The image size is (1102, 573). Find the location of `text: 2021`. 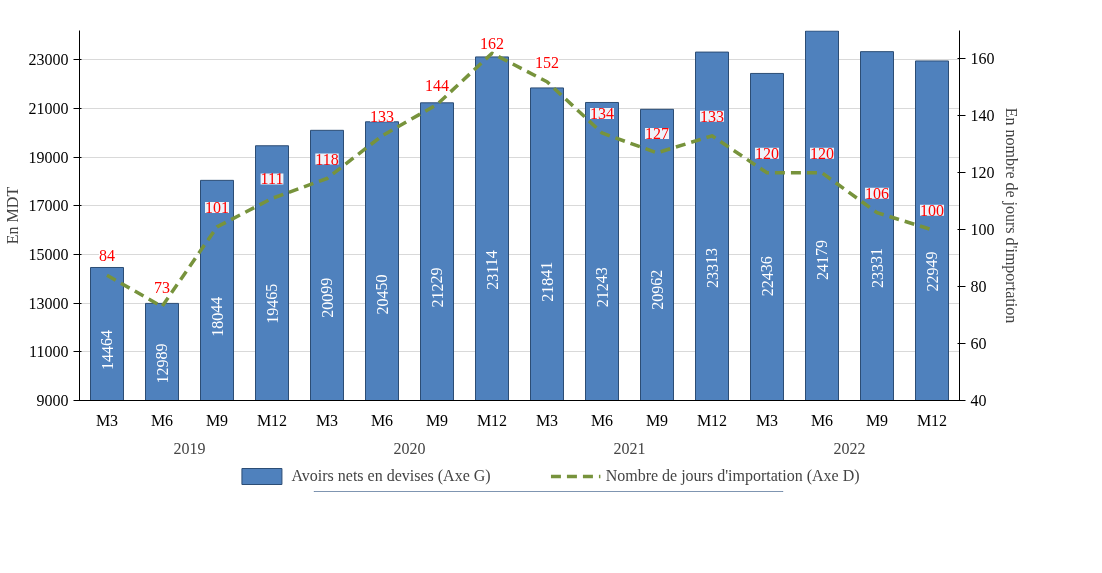

text: 2021 is located at coordinates (629, 448).